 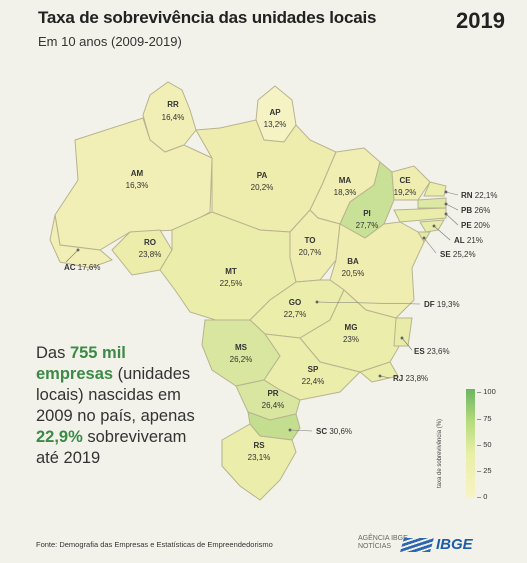 I want to click on lead-highlight-rate: 22,9%, so click(x=59, y=437).